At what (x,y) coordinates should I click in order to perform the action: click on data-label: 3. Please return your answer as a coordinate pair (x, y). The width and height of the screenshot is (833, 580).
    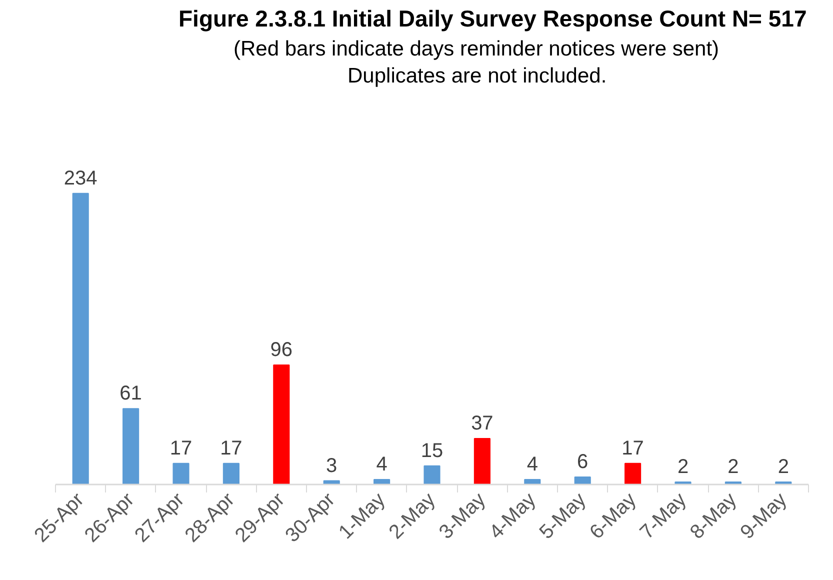
    Looking at the image, I should click on (332, 465).